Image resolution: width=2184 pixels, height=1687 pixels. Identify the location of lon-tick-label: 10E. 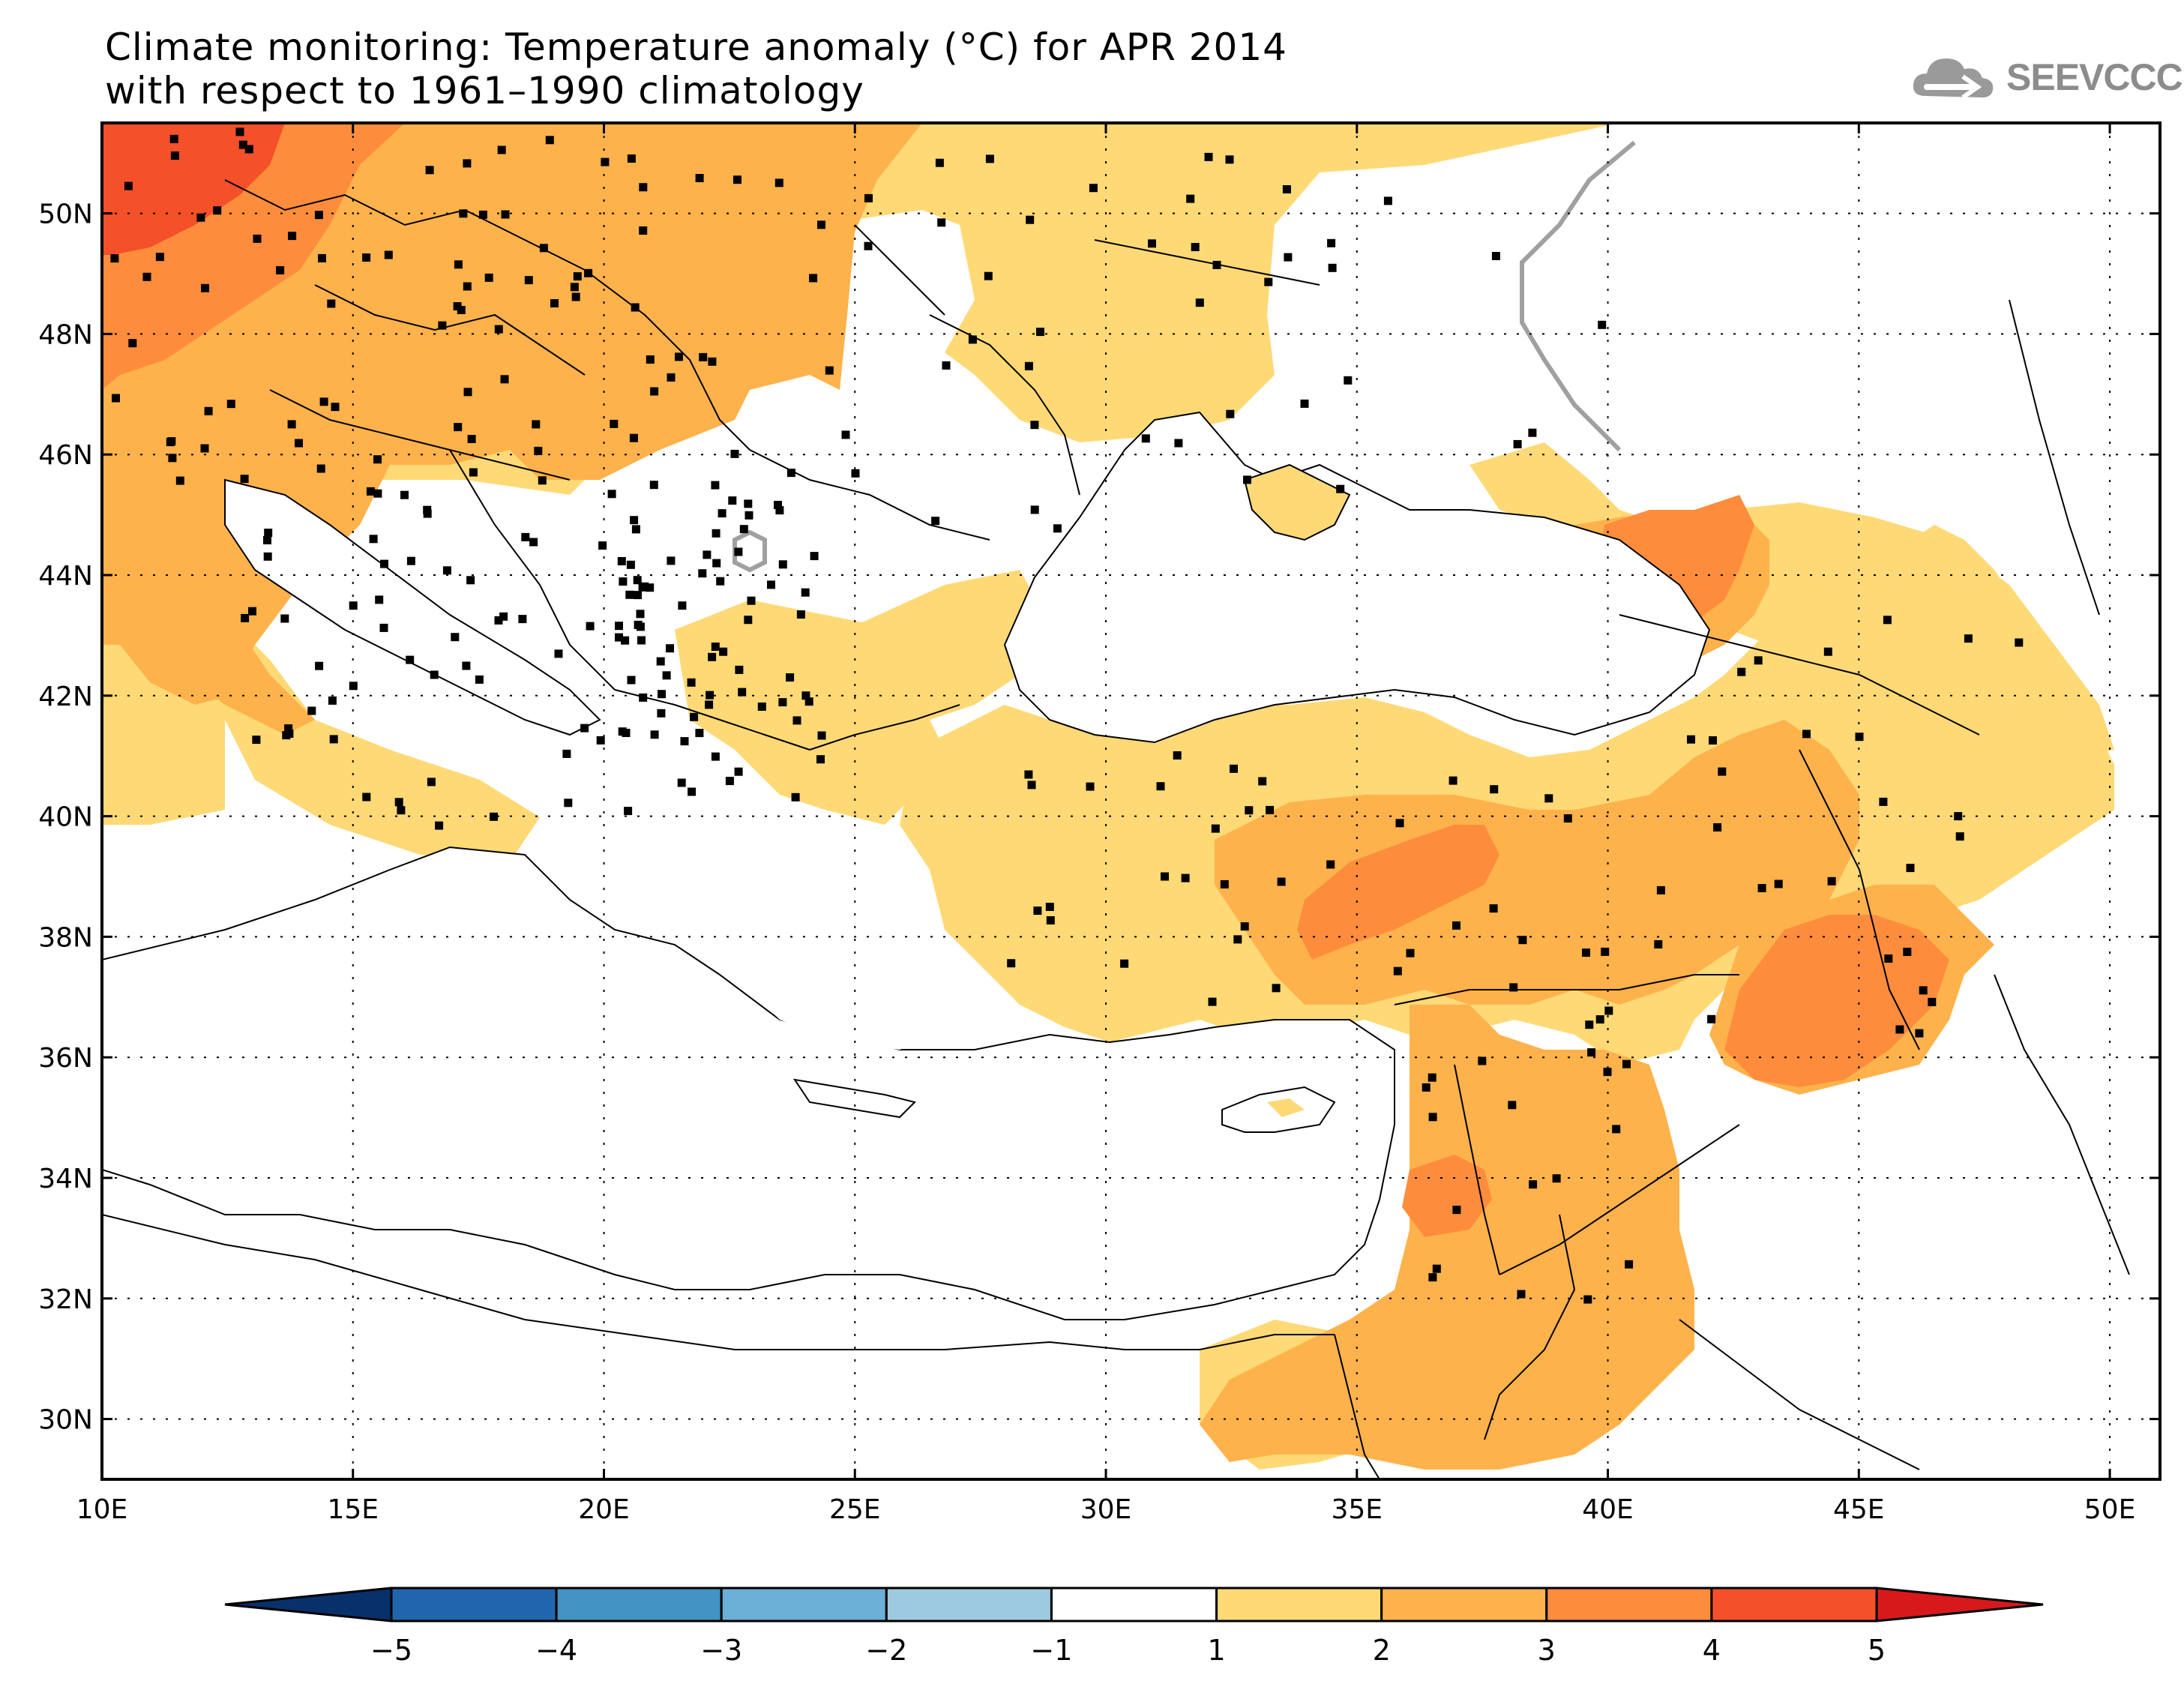
(102, 1509).